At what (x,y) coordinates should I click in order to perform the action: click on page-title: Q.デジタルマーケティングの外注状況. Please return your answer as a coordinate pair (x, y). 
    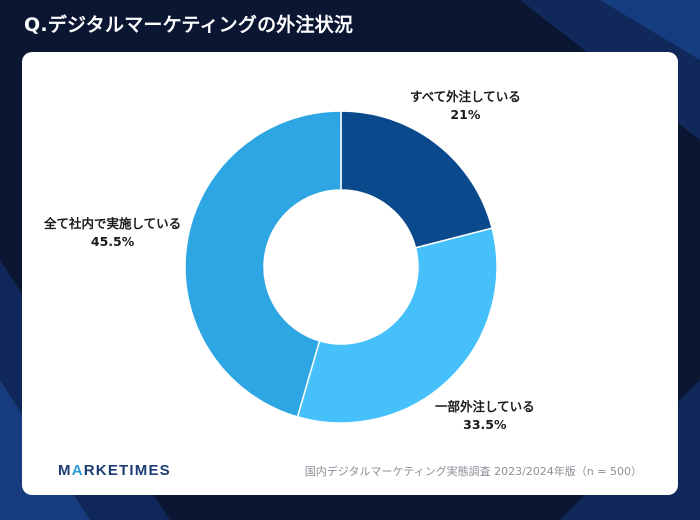
    Looking at the image, I should click on (189, 25).